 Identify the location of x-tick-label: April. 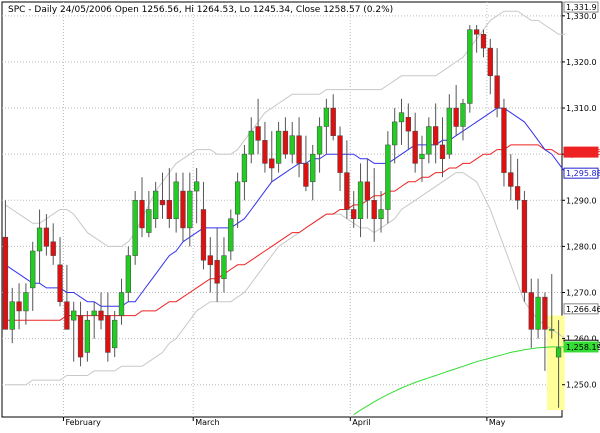
(361, 422).